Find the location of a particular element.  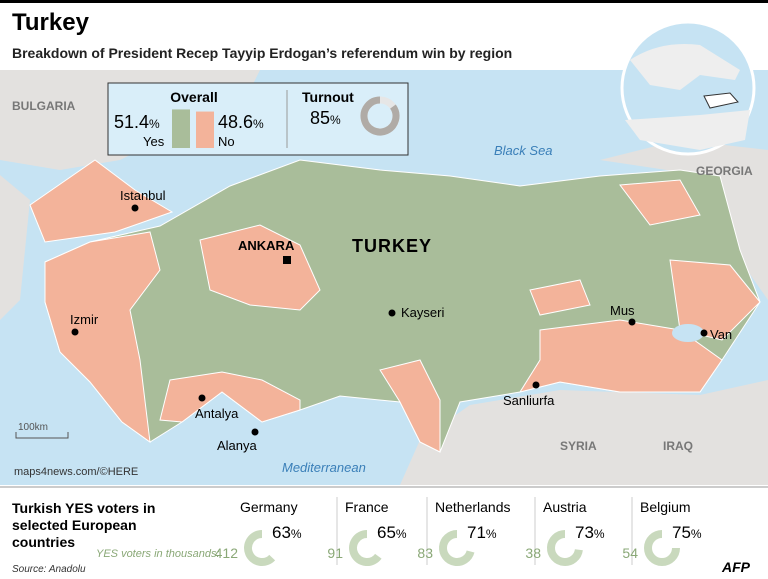

city-label: Istanbul is located at coordinates (143, 195).